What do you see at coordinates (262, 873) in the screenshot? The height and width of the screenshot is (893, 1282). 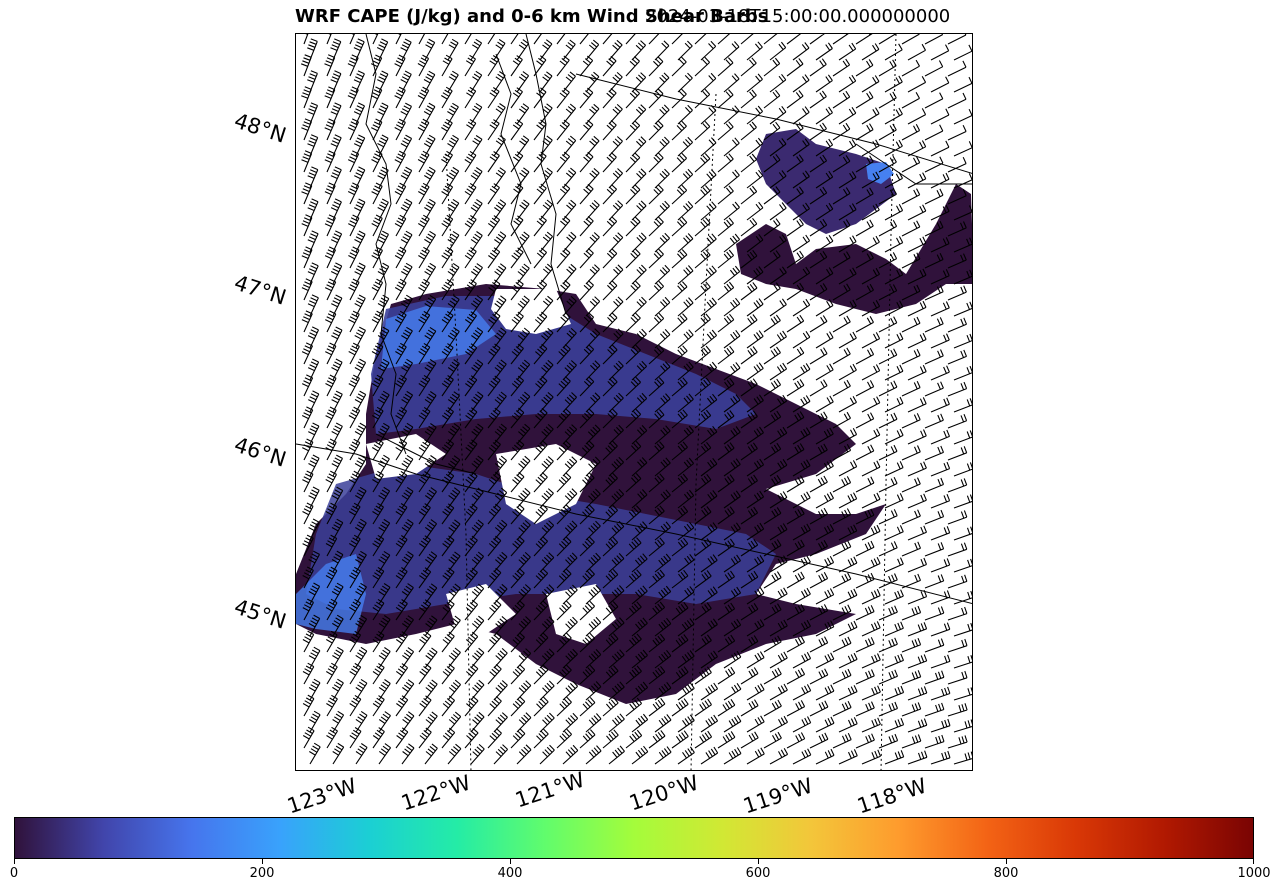 I see `colorbar-tick-label: 200` at bounding box center [262, 873].